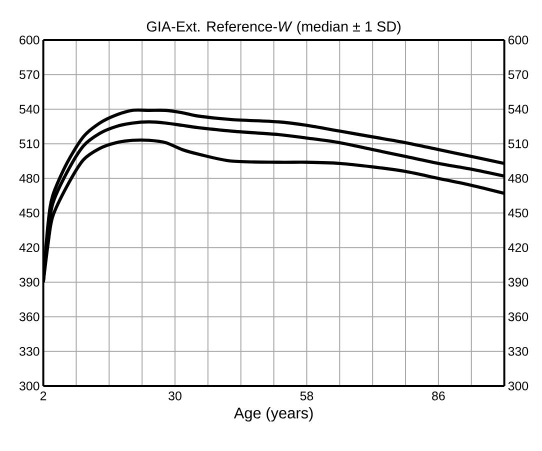  Describe the element at coordinates (30, 143) in the screenshot. I see `y-tick-label: 510` at that location.